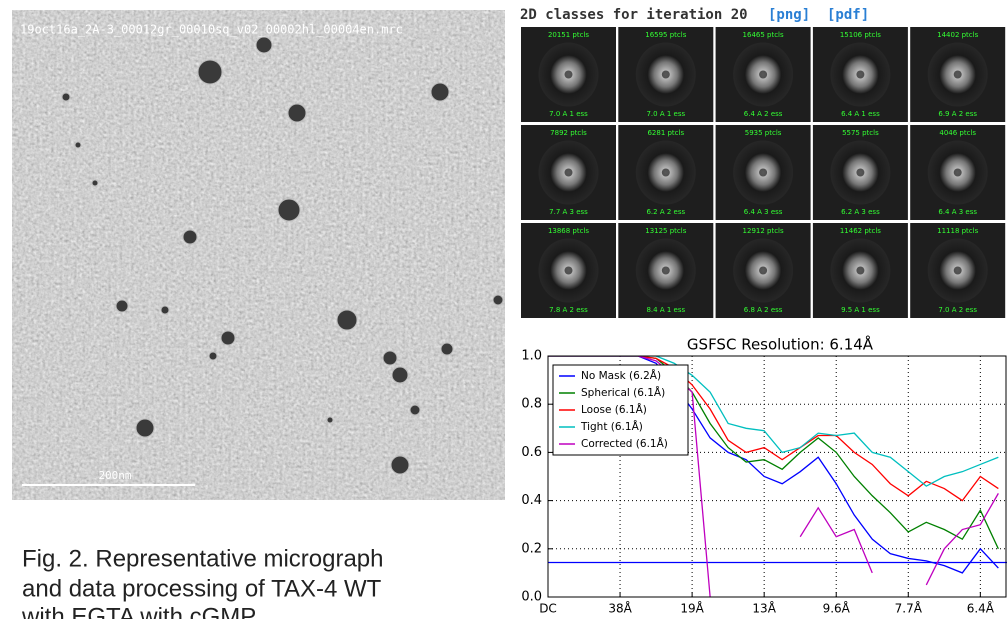 This screenshot has width=1007, height=619. Describe the element at coordinates (981, 608) in the screenshot. I see `x-tick-label: 6.4Å` at that location.